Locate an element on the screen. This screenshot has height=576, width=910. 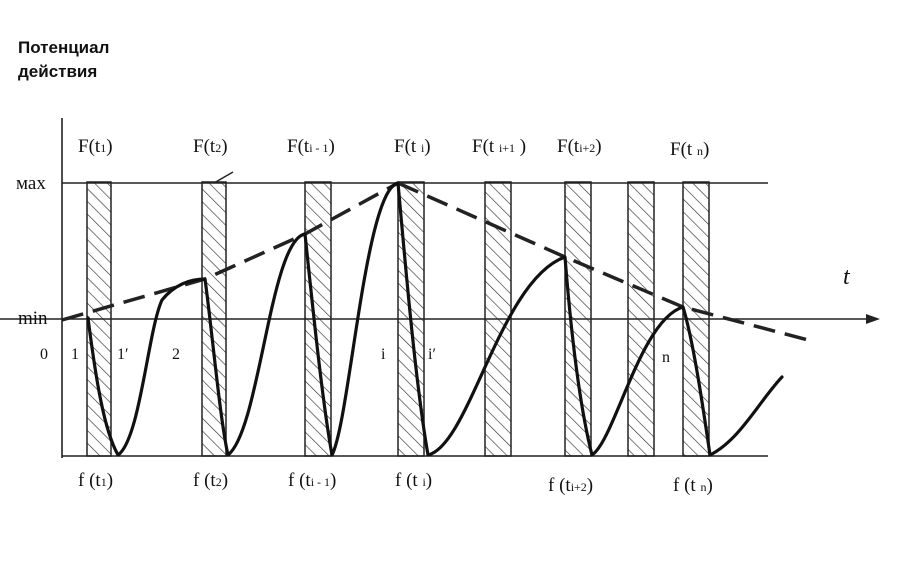
bottom-label-f-ti+2: f (ti+2) is located at coordinates (570, 485).